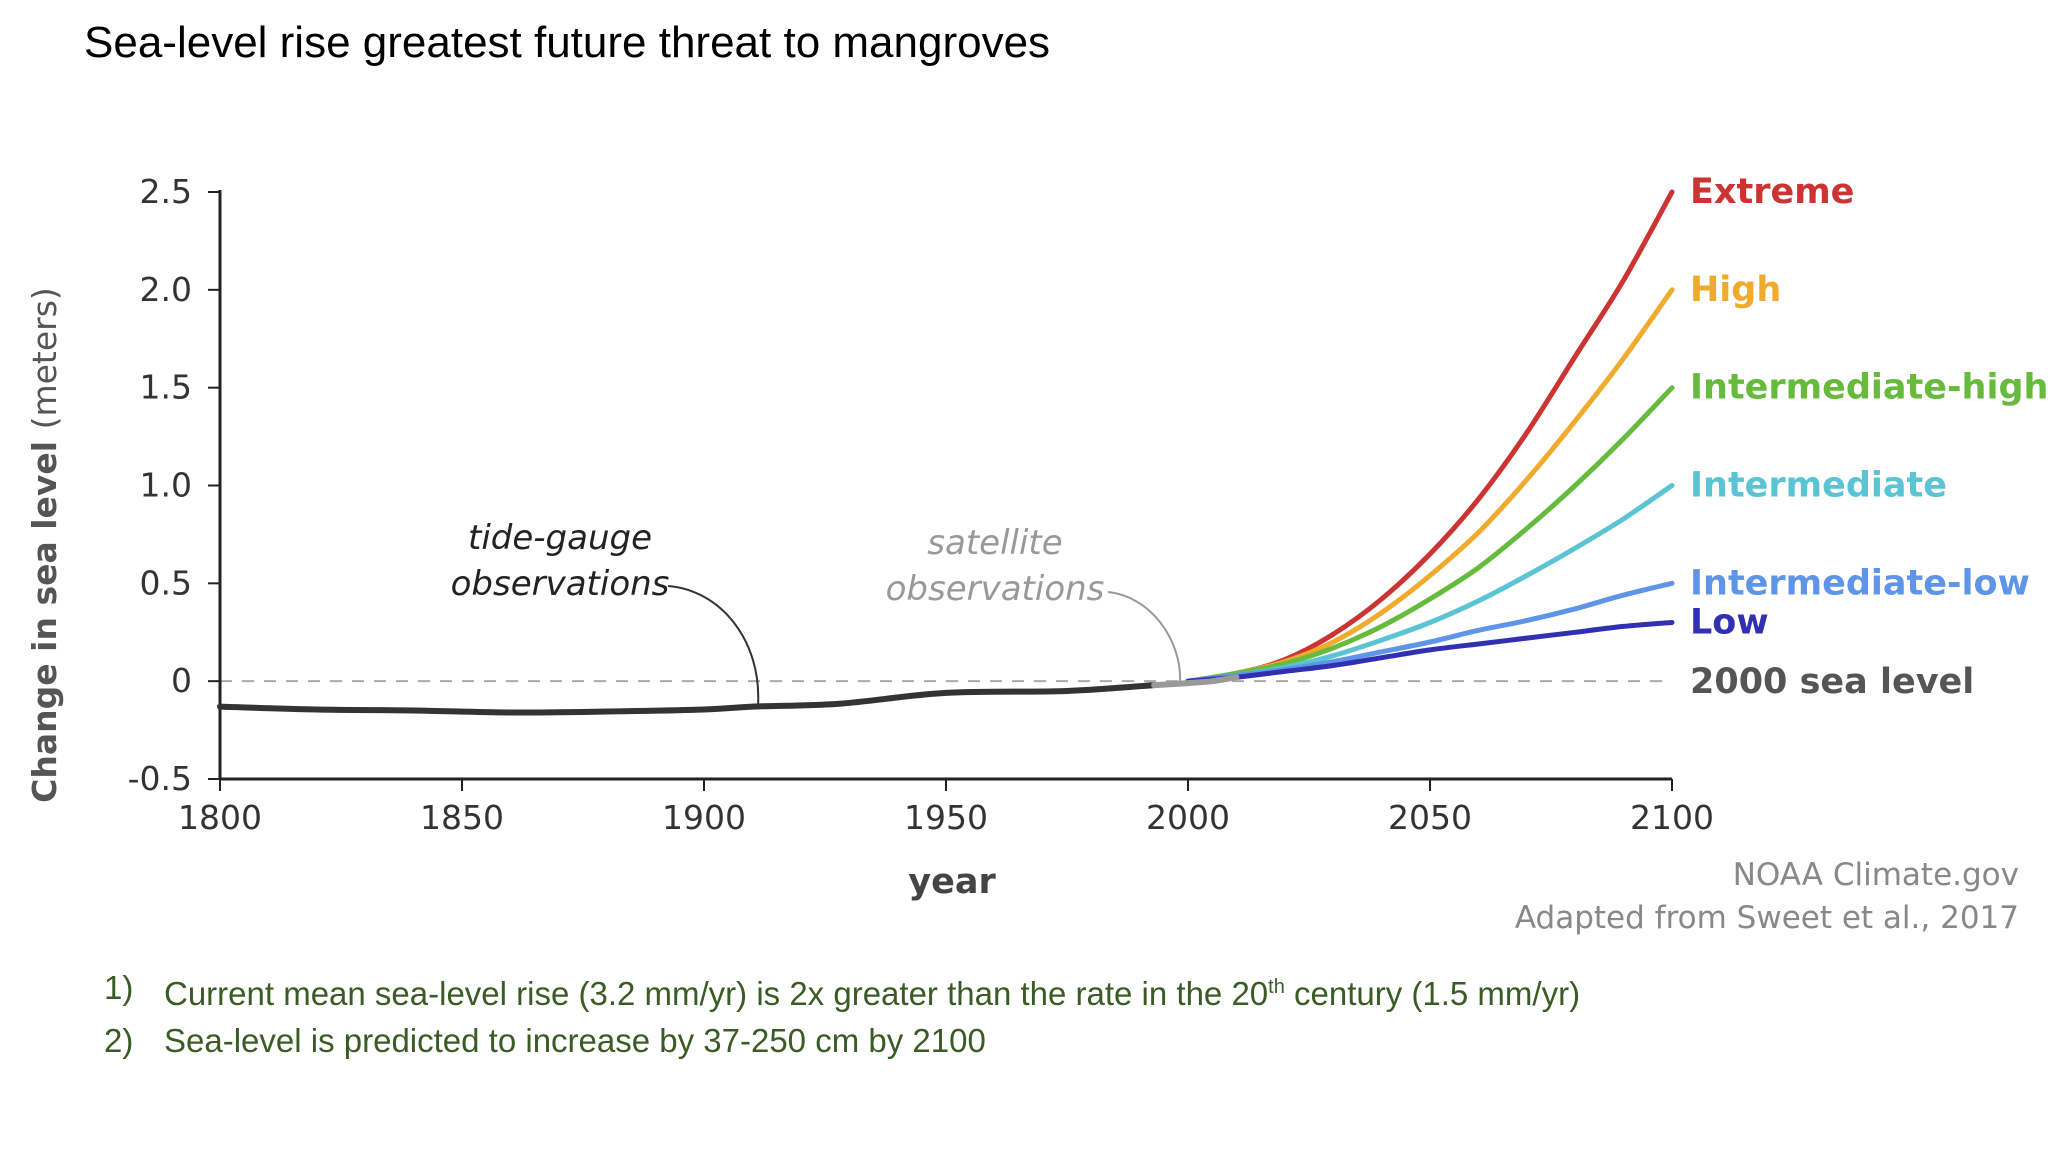  Describe the element at coordinates (181, 680) in the screenshot. I see `y-tick-label: 0` at that location.